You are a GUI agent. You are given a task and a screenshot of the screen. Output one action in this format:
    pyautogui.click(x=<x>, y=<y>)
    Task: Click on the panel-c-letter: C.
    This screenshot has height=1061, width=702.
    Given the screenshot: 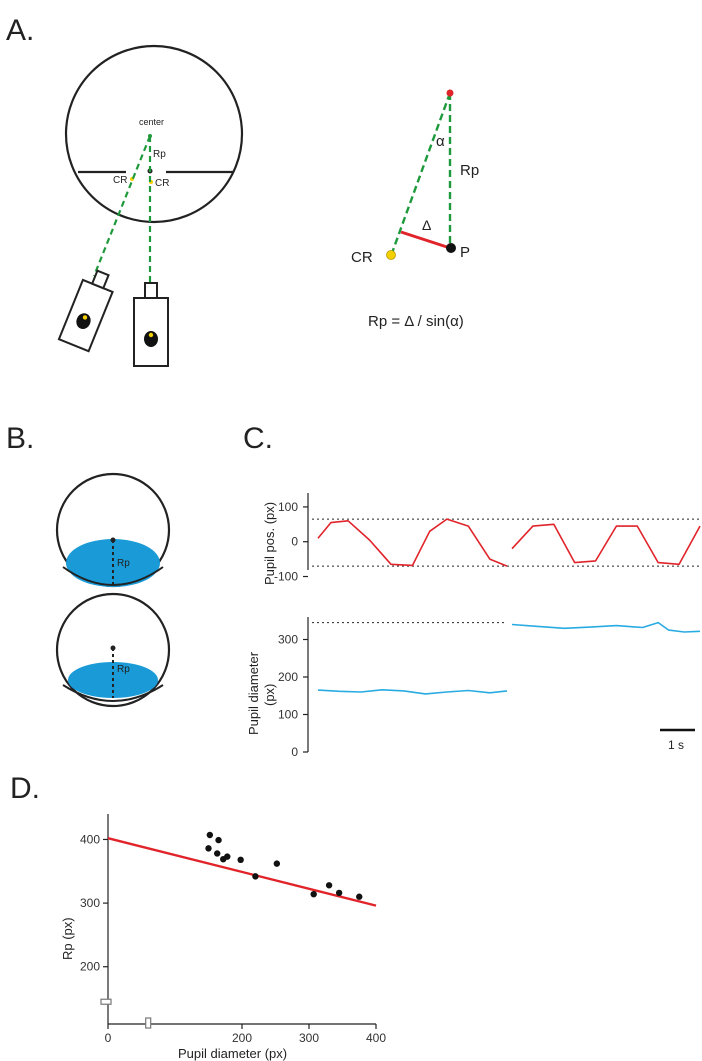 What is the action you would take?
    pyautogui.click(x=258, y=438)
    